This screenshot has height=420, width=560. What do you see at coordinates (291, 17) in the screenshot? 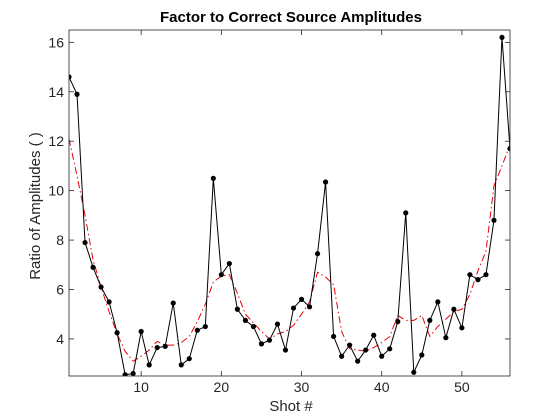
I see `chart-title: Factor to Correct Source Amplitudes` at bounding box center [291, 17].